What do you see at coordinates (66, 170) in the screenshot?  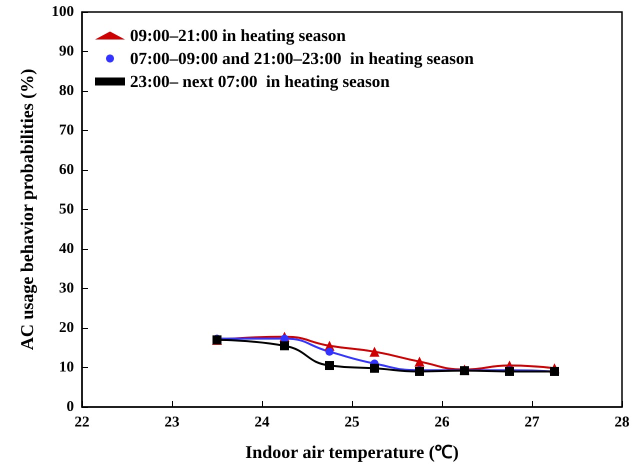 I see `y-tick-label: 60` at bounding box center [66, 170].